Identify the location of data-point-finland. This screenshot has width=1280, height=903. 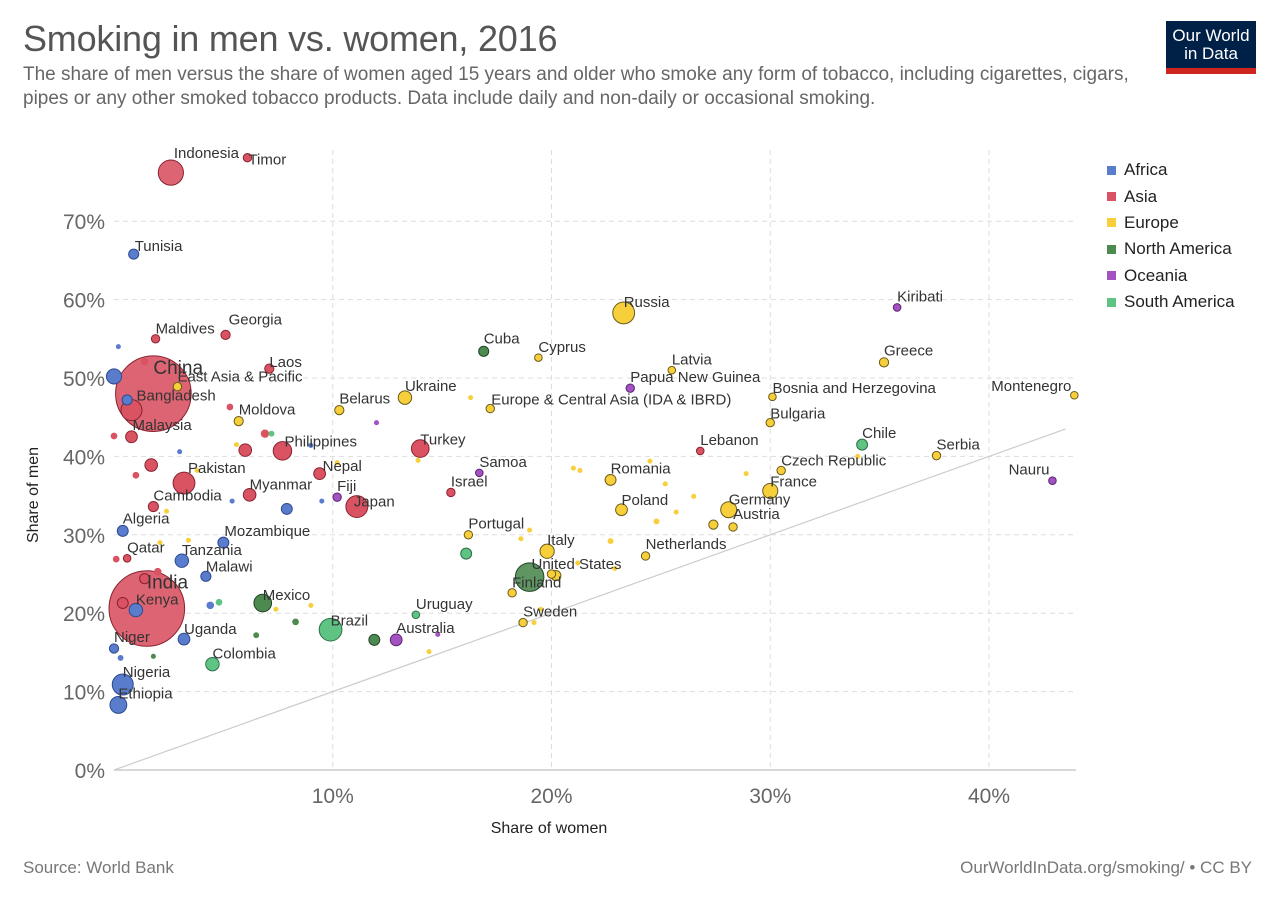
(512, 593).